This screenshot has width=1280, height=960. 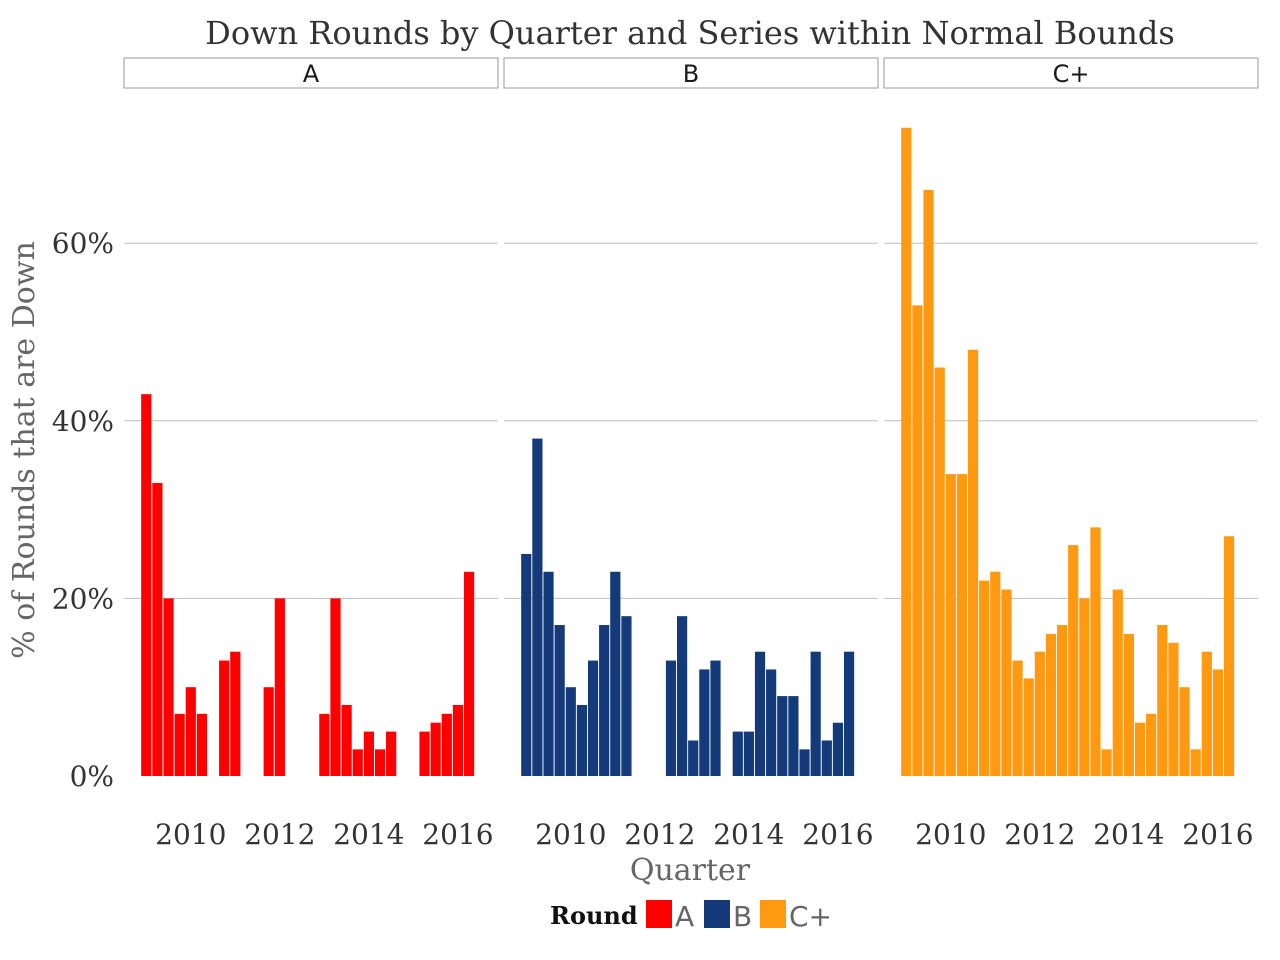 I want to click on legend-label: B, so click(x=742, y=916).